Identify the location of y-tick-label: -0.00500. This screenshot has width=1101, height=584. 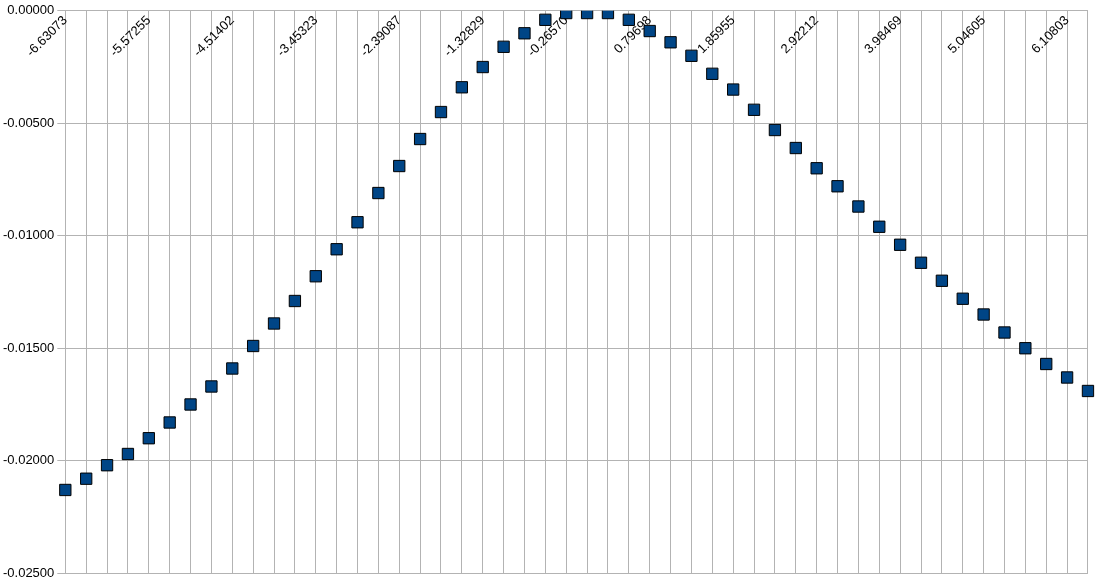
(28, 122).